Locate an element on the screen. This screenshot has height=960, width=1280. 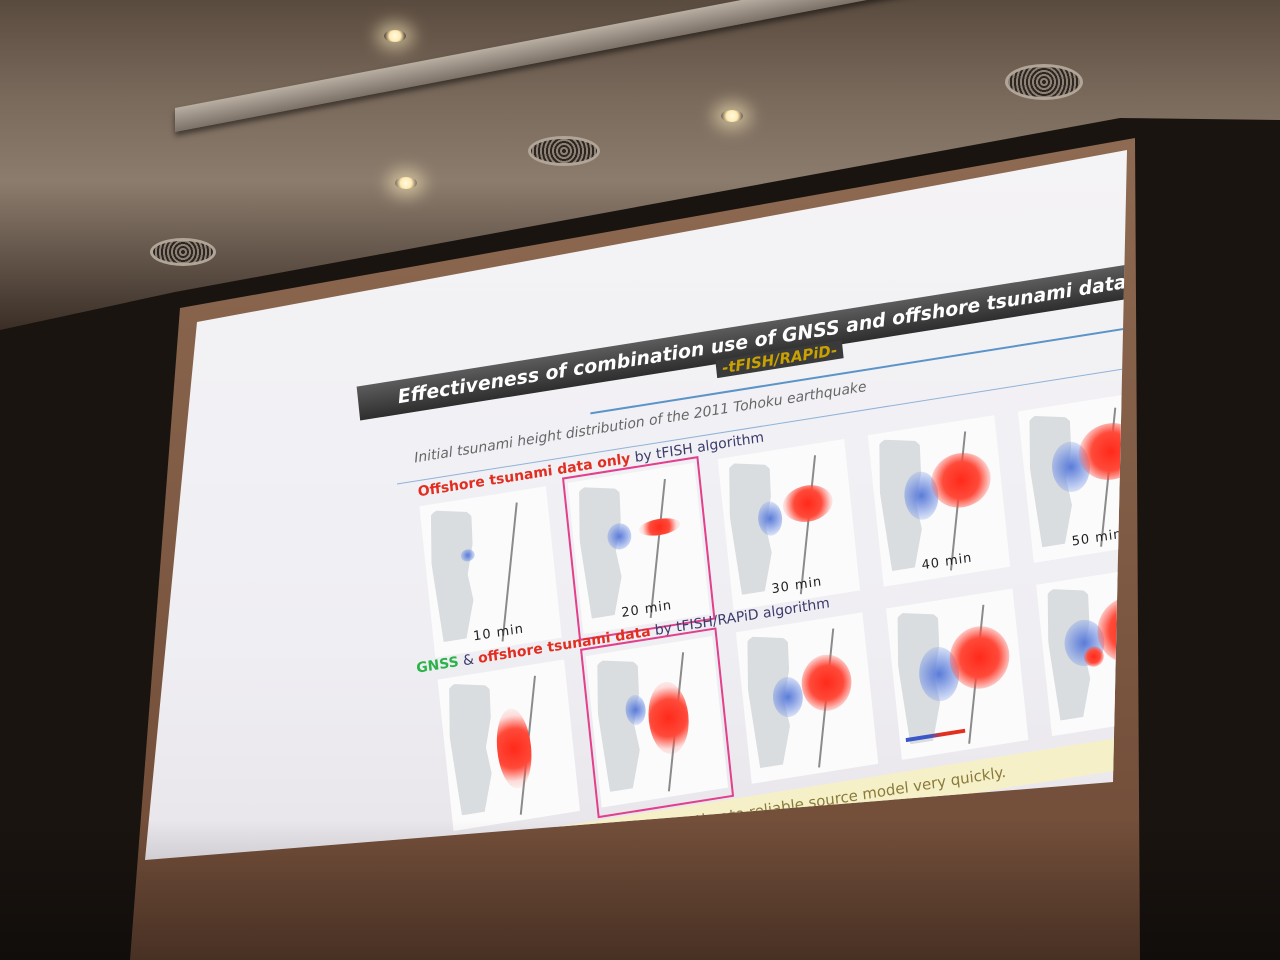
map-row2-10min is located at coordinates (508, 745).